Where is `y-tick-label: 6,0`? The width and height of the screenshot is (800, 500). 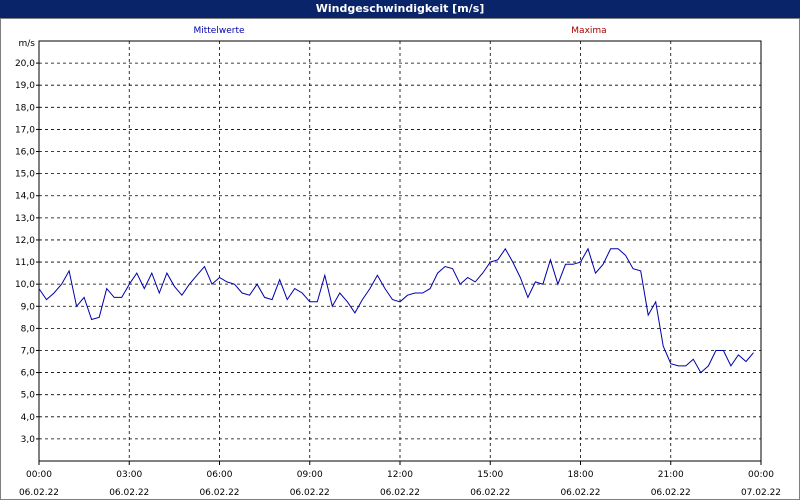
y-tick-label: 6,0 is located at coordinates (28, 374).